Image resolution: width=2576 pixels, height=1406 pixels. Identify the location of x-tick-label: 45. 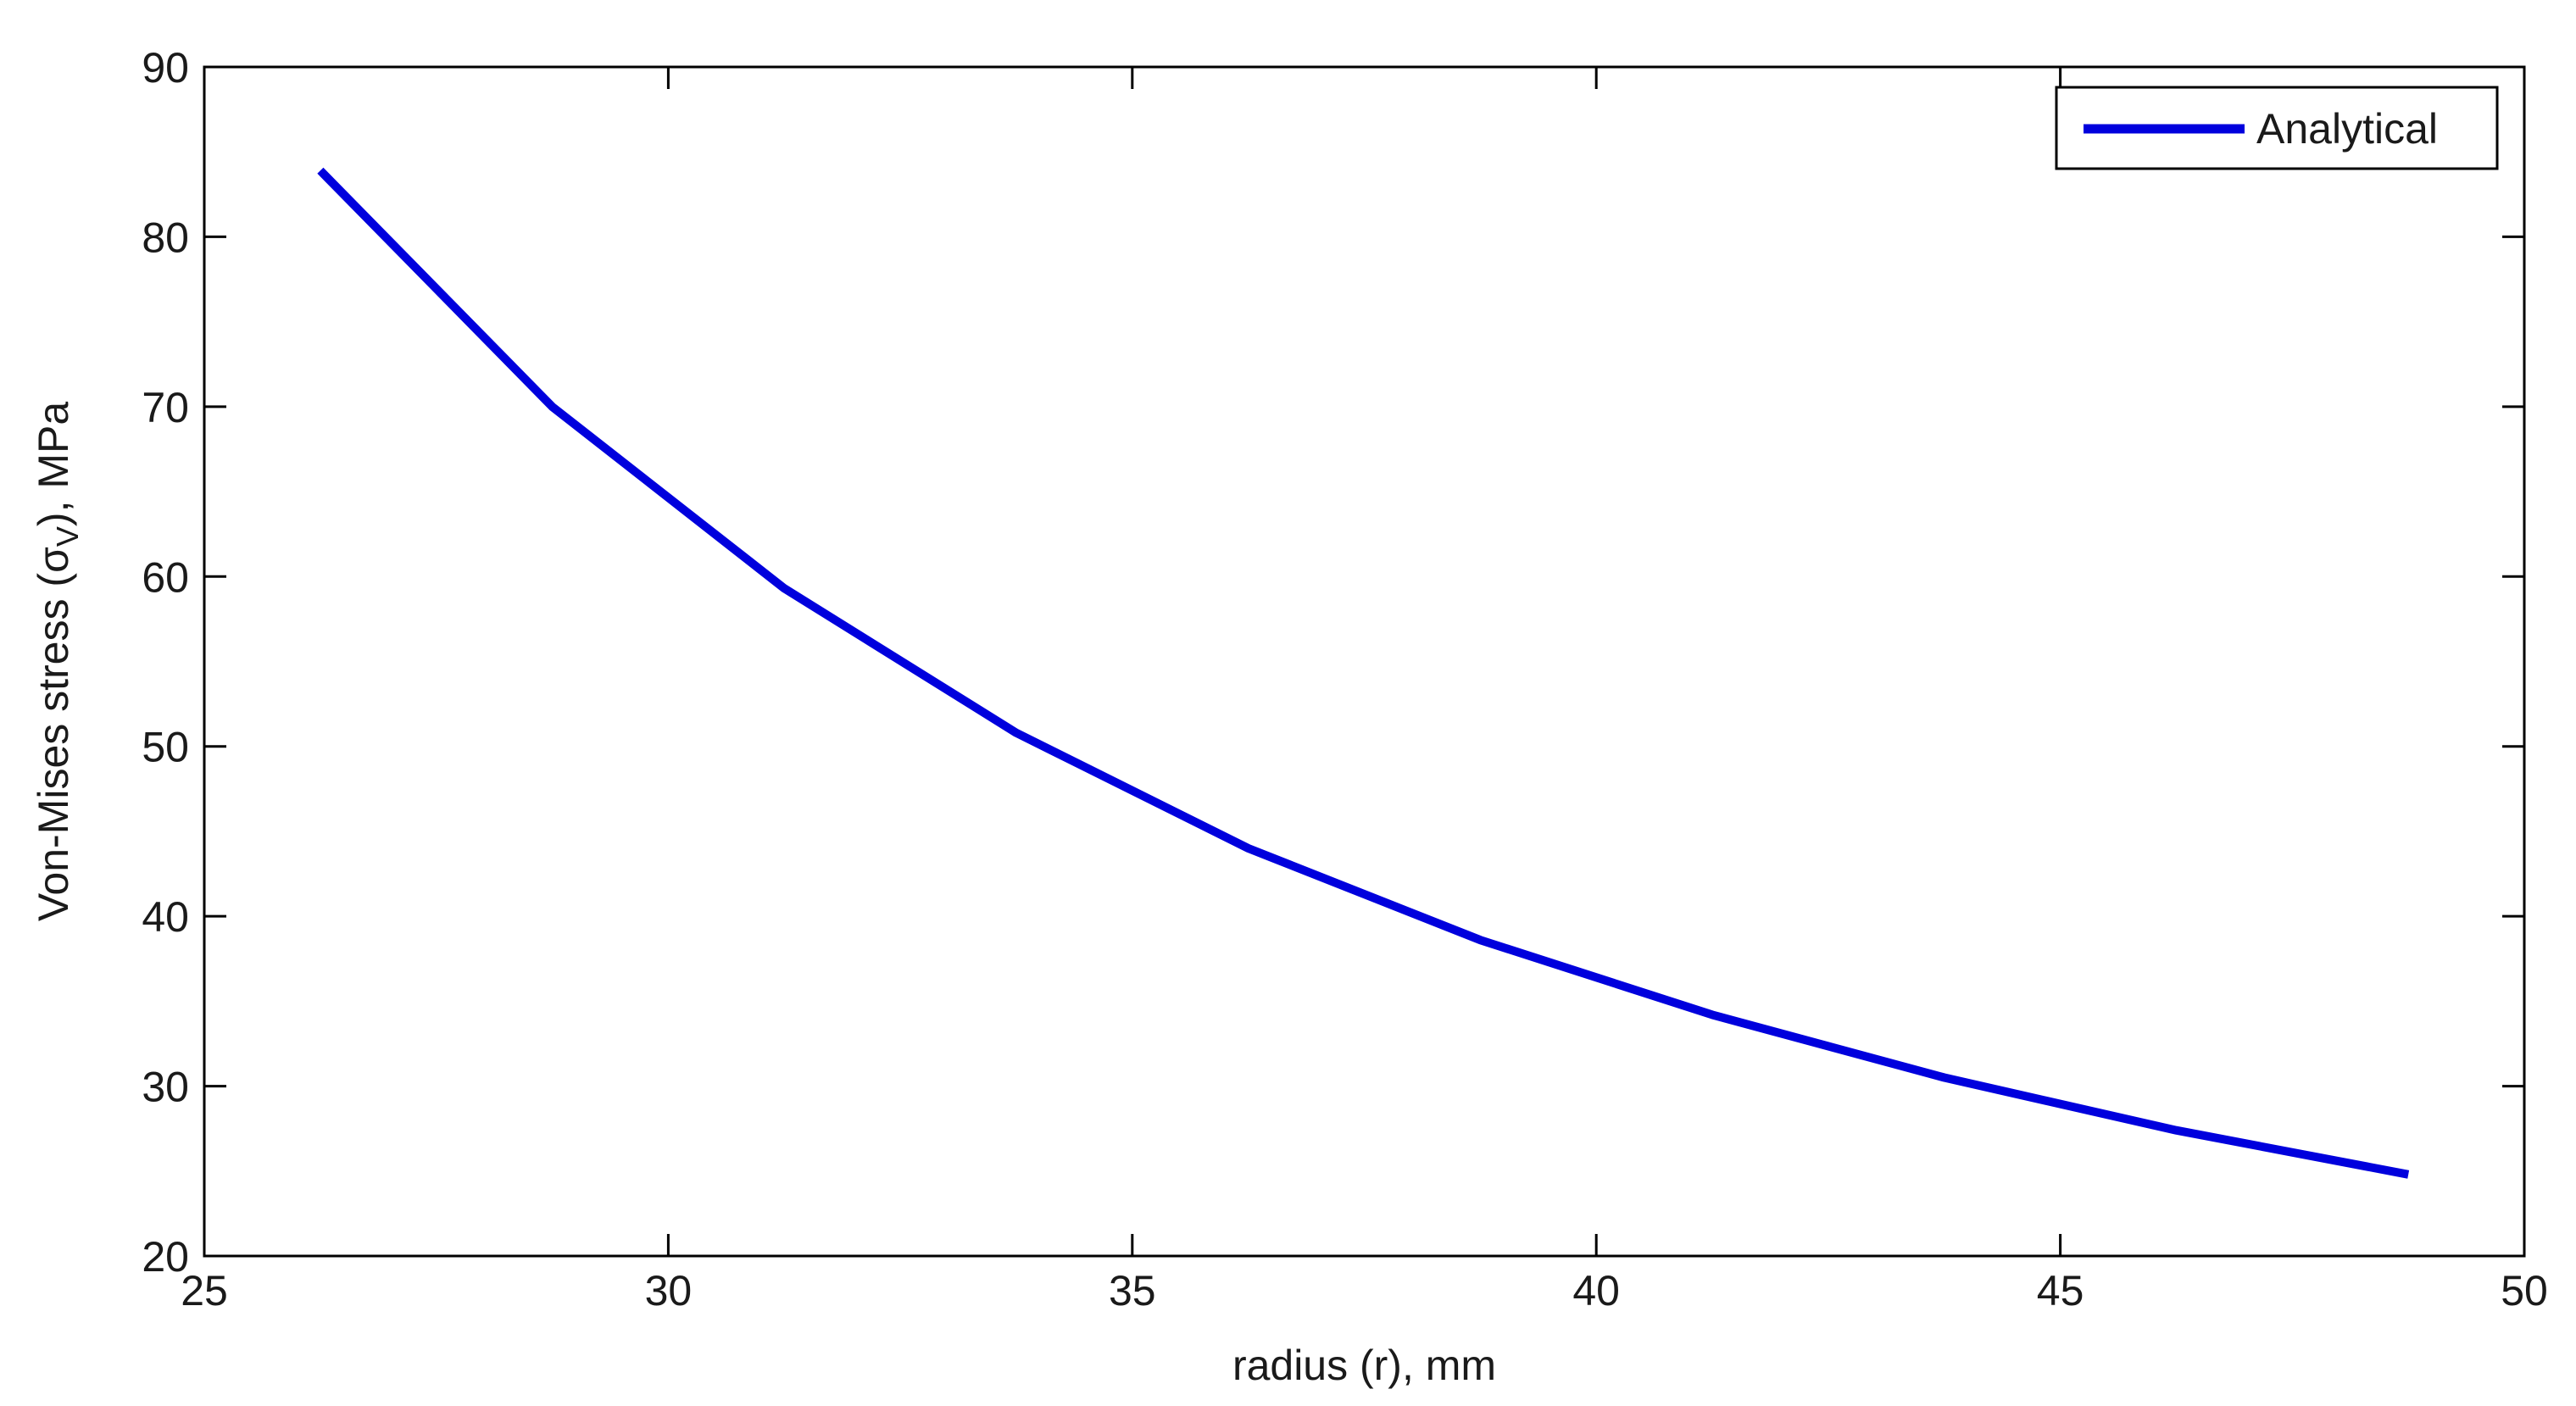
(2060, 1290).